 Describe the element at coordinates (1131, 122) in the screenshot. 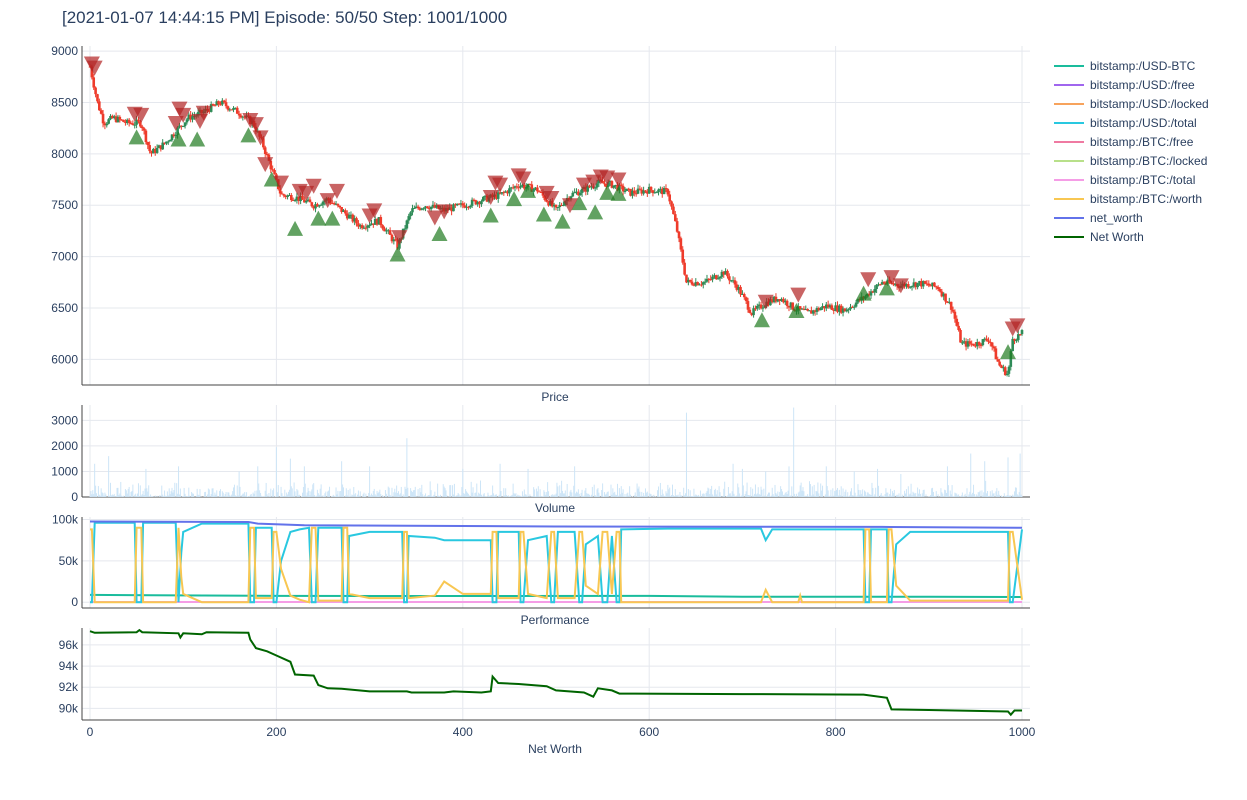

I see `legend-item: bitstamp:/USD:/total` at that location.